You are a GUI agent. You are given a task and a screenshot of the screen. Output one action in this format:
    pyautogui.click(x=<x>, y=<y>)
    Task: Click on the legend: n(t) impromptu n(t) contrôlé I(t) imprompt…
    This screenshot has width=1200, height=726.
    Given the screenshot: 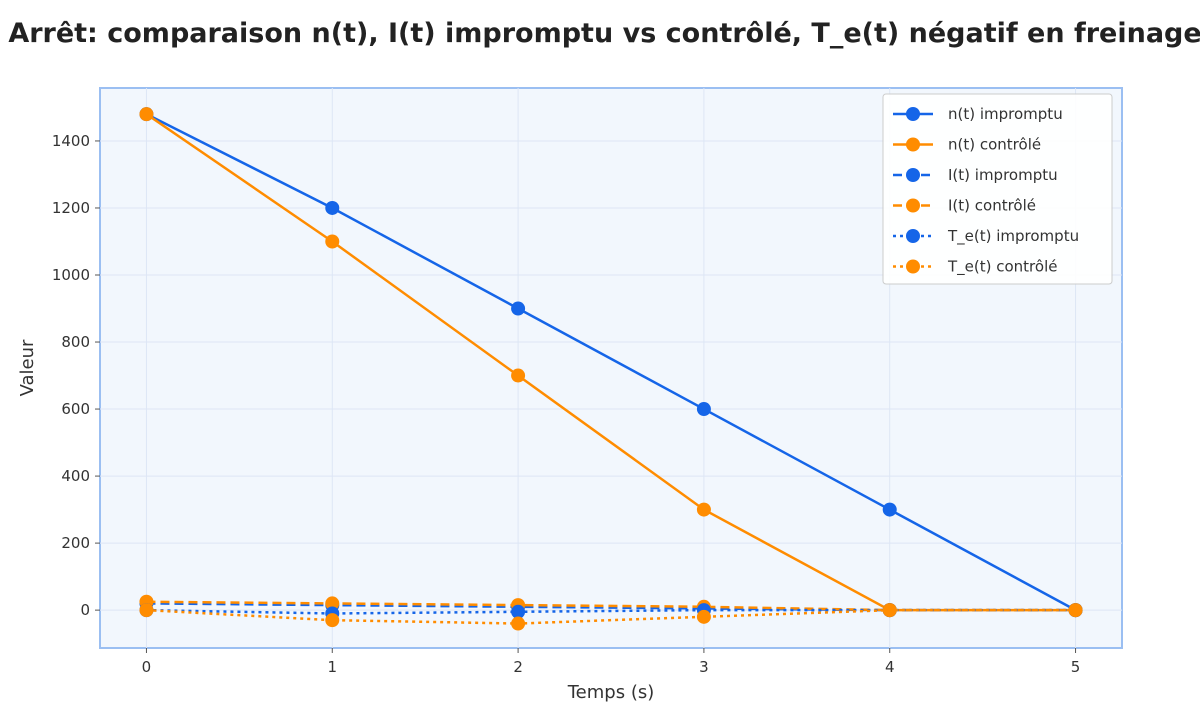 What is the action you would take?
    pyautogui.click(x=997, y=189)
    